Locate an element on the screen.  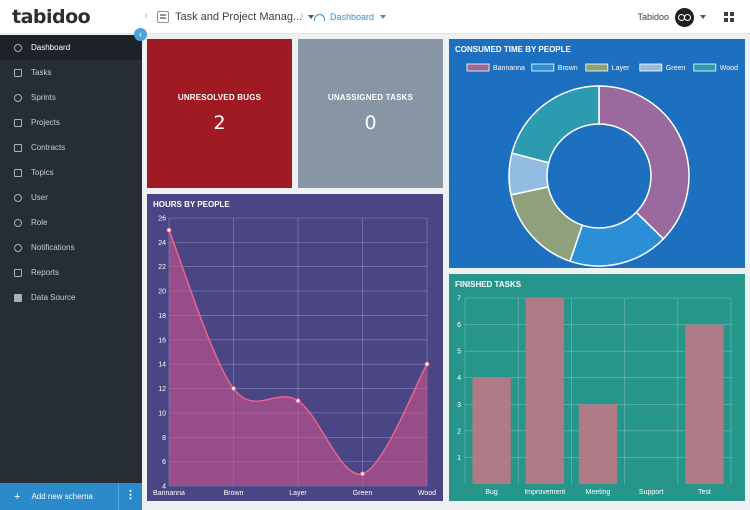
x-tick-label: Layer is located at coordinates (298, 493).